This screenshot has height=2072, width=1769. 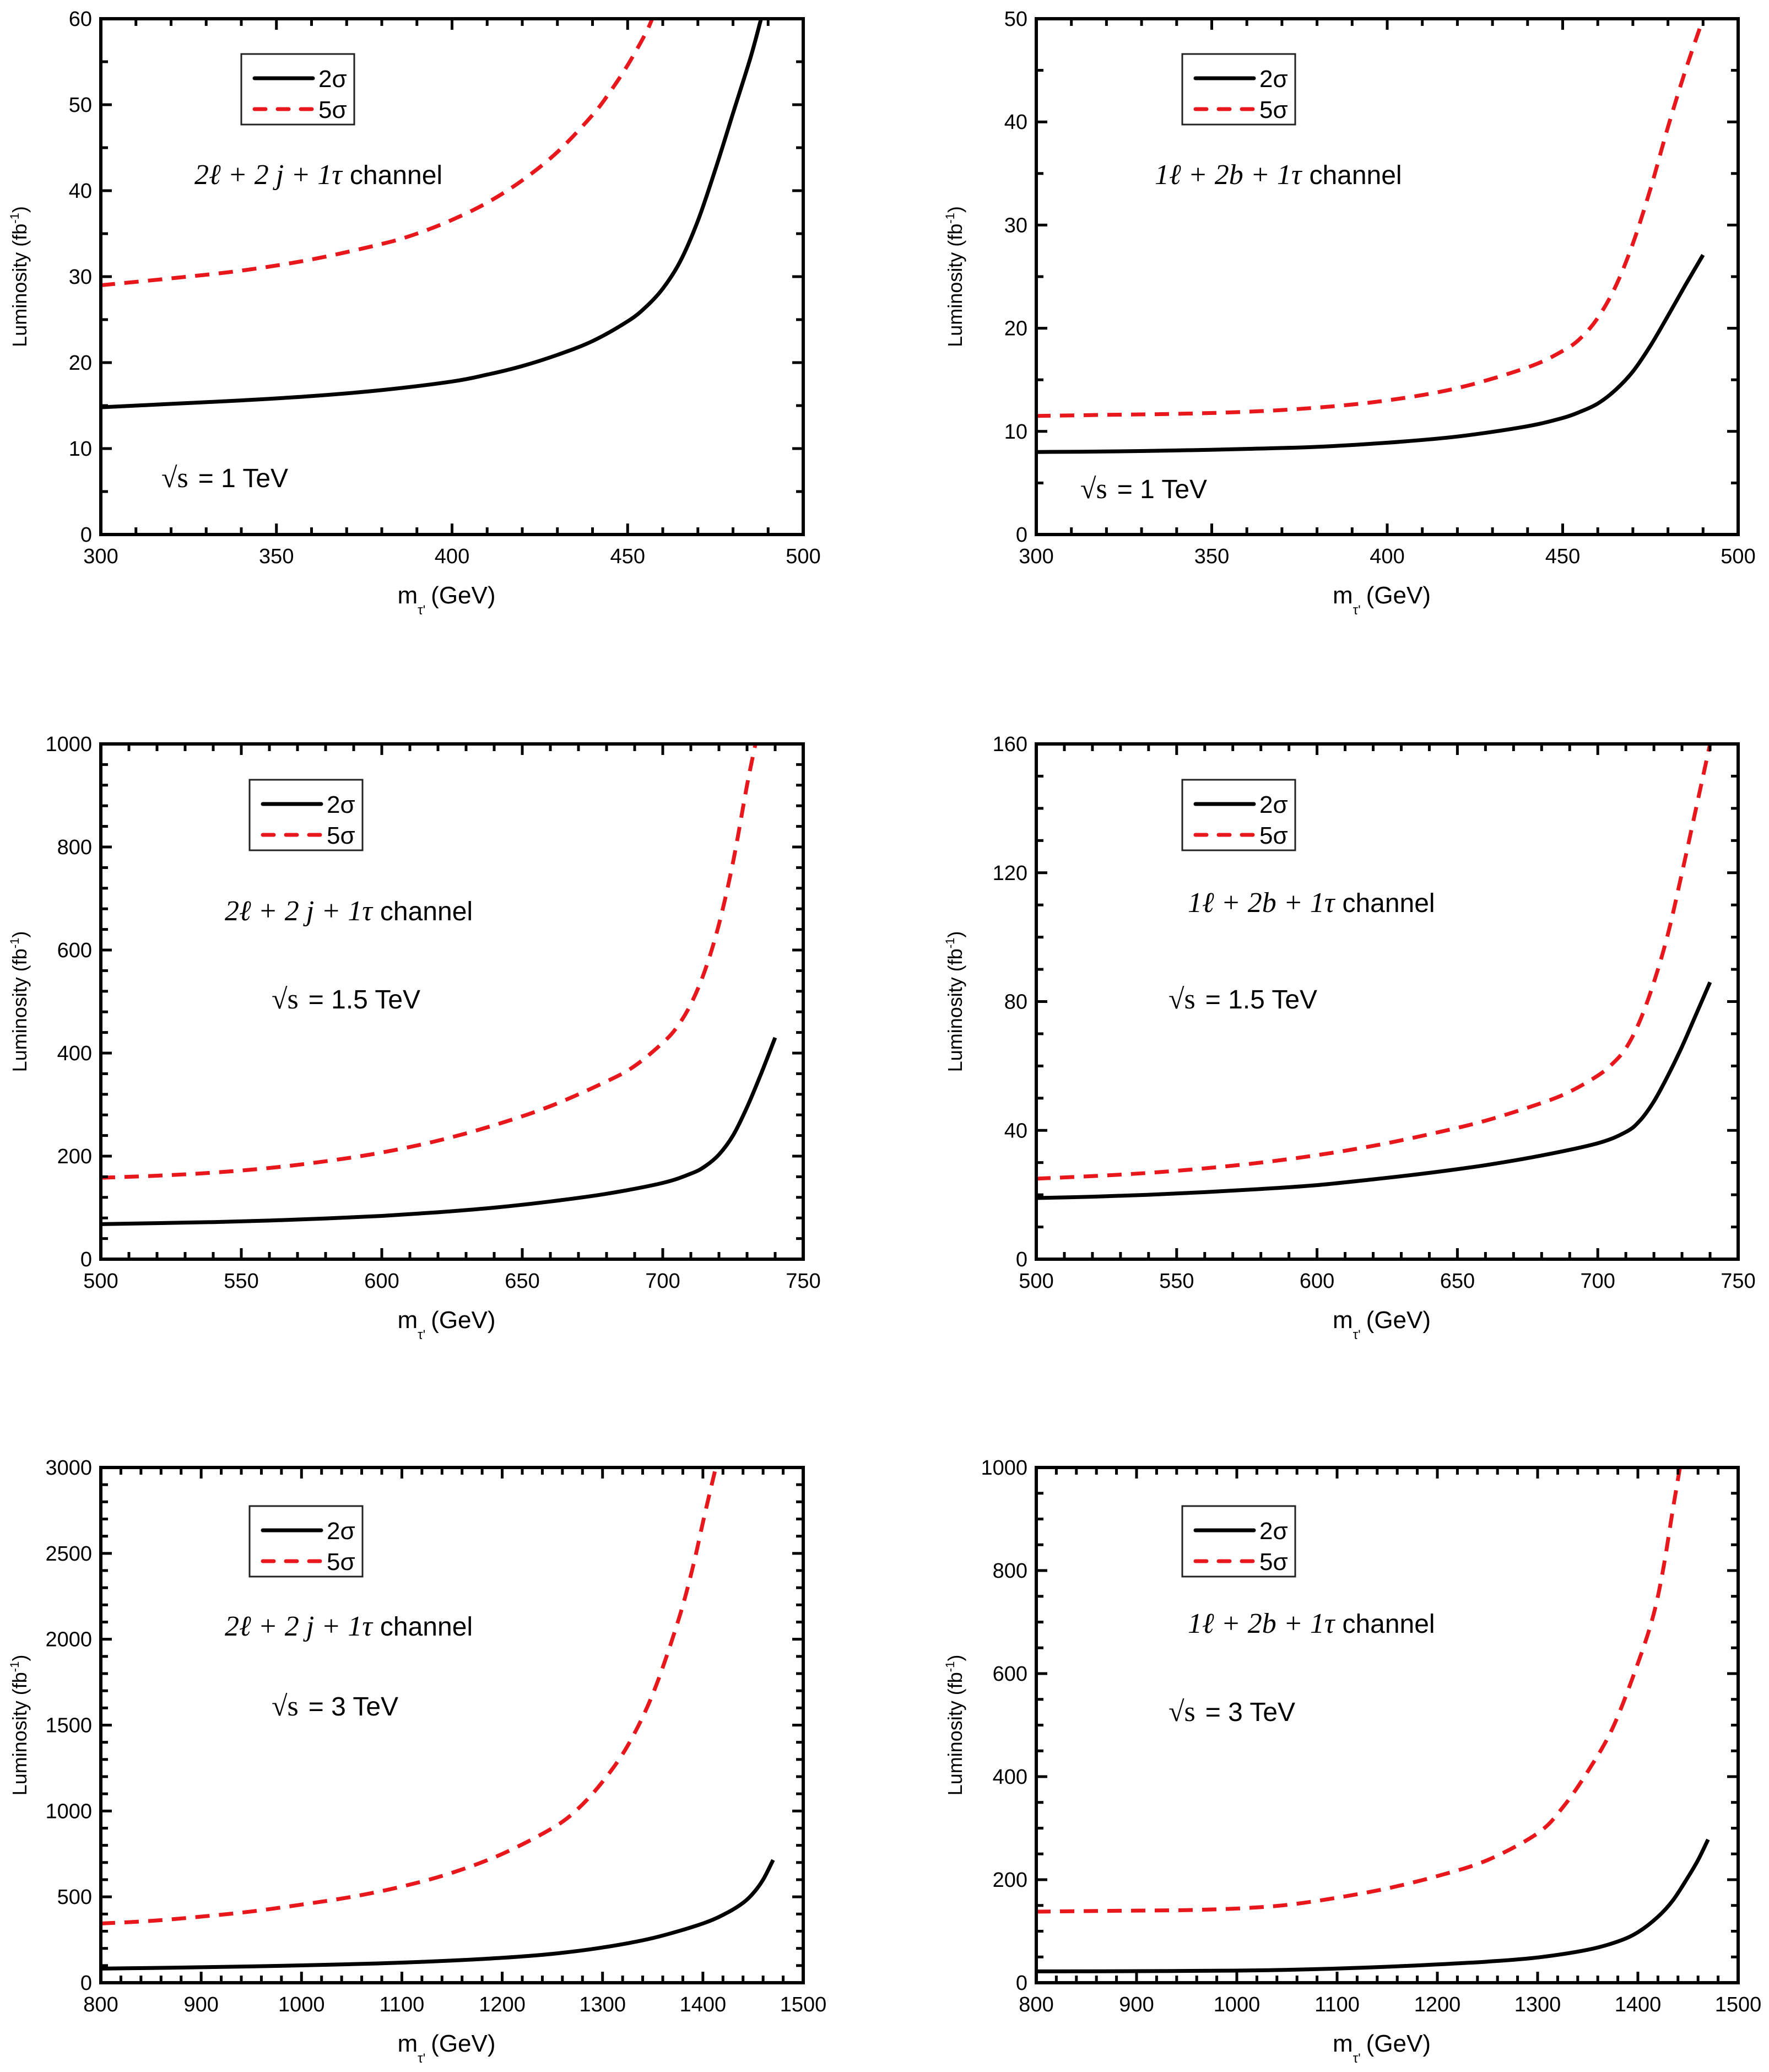 What do you see at coordinates (1010, 1674) in the screenshot?
I see `y-tick-label: 600` at bounding box center [1010, 1674].